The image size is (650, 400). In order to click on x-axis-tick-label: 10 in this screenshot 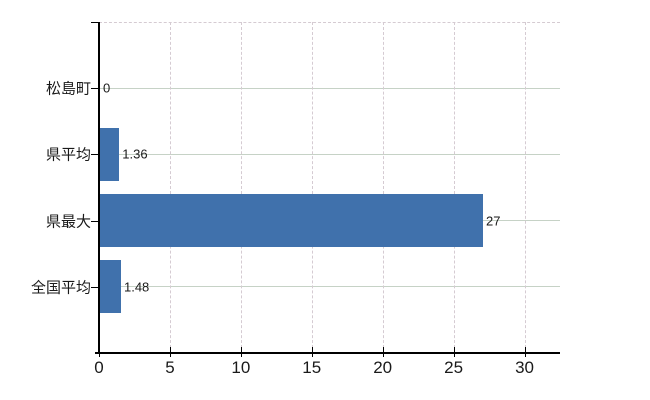, I will do `click(241, 367)`.